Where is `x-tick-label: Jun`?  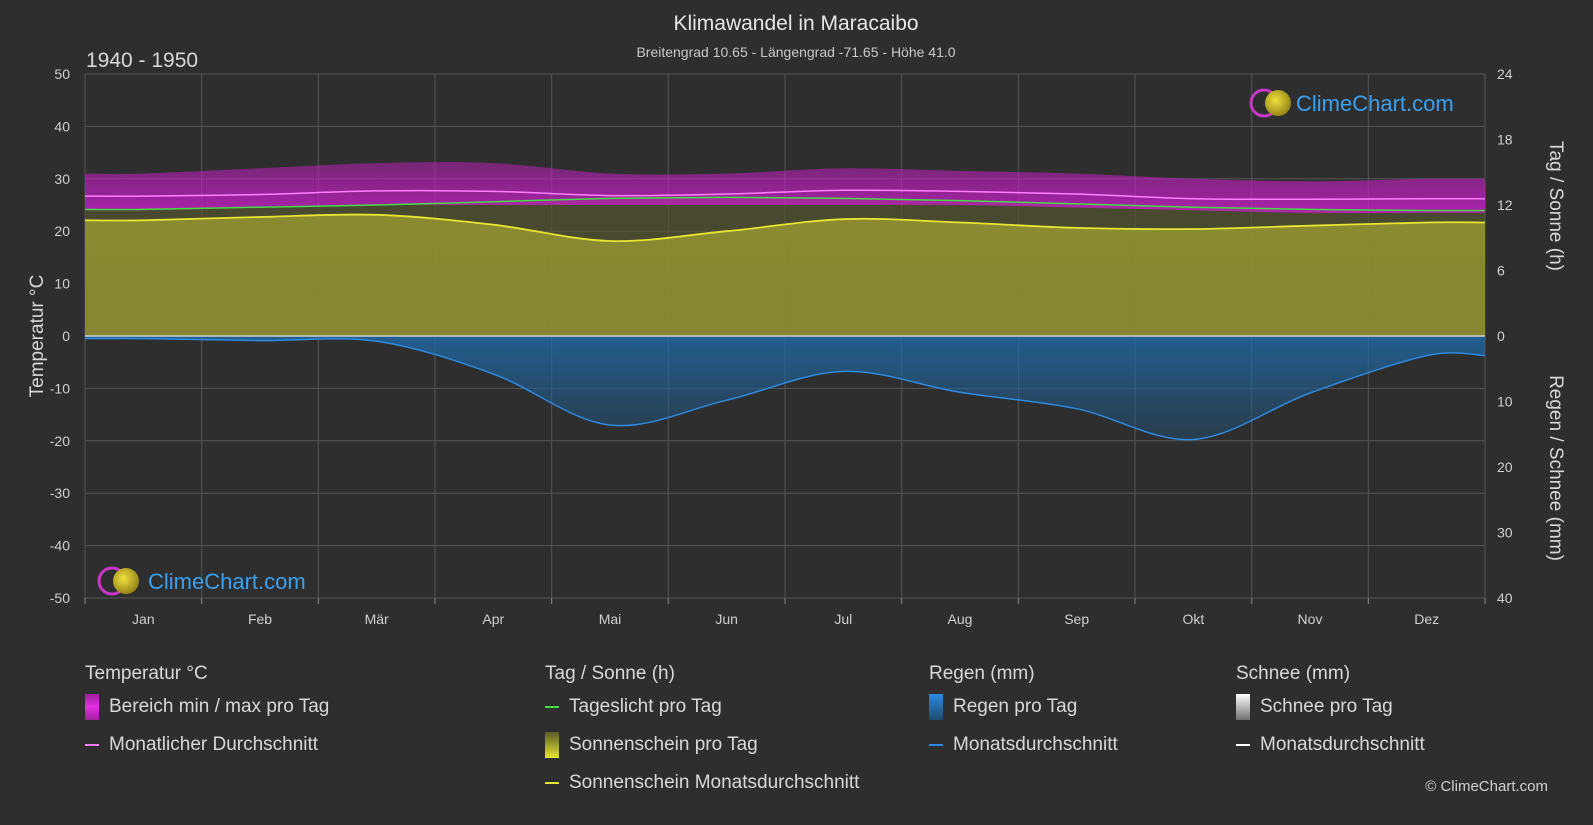
x-tick-label: Jun is located at coordinates (726, 619).